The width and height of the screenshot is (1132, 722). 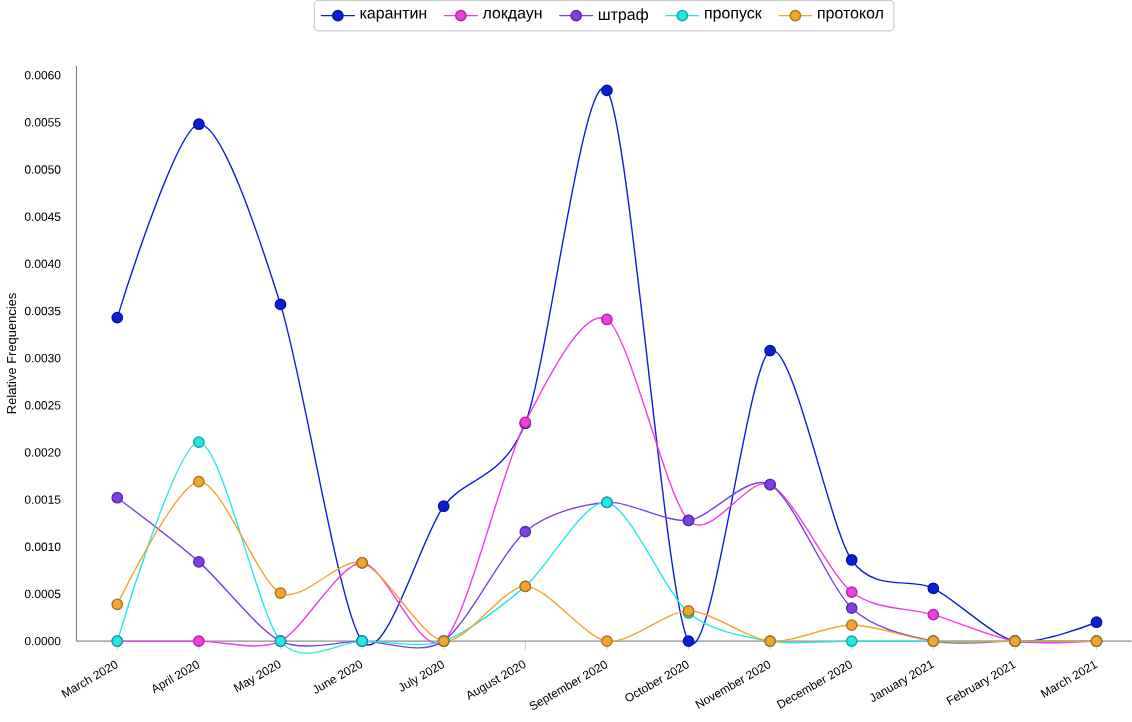 I want to click on y-tick-label: 0.0005, so click(x=42, y=594).